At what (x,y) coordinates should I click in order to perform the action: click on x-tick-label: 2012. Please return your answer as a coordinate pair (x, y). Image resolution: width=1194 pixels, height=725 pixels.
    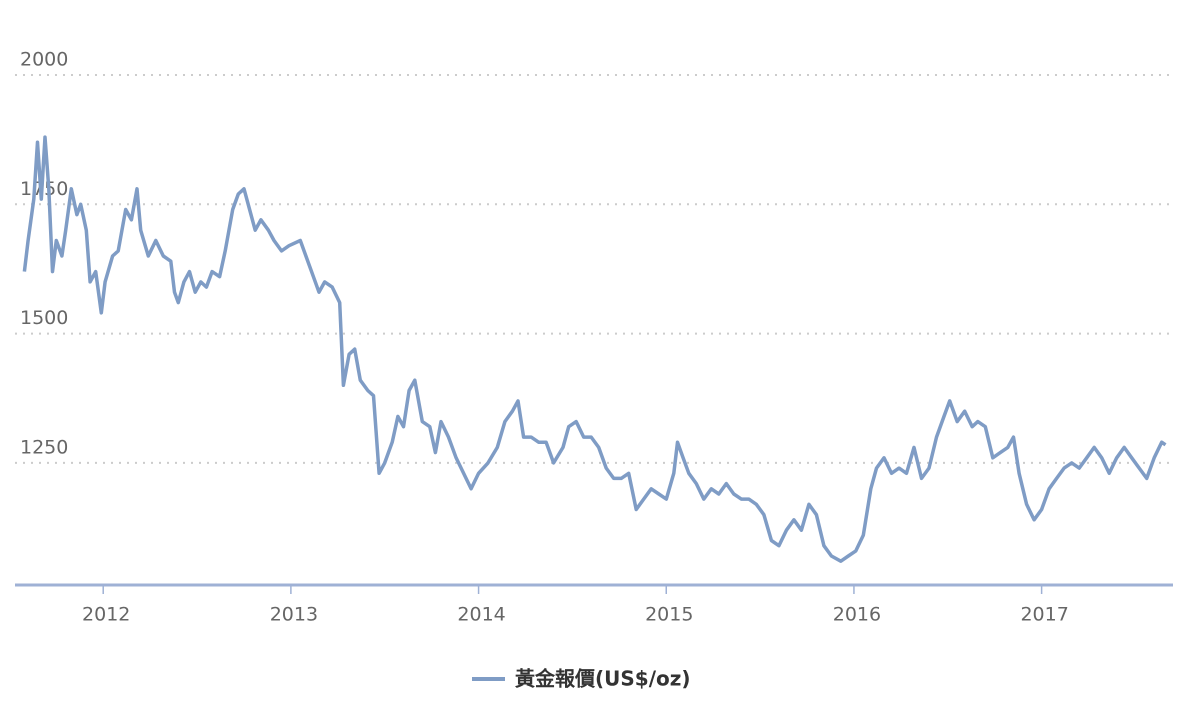
    Looking at the image, I should click on (106, 615).